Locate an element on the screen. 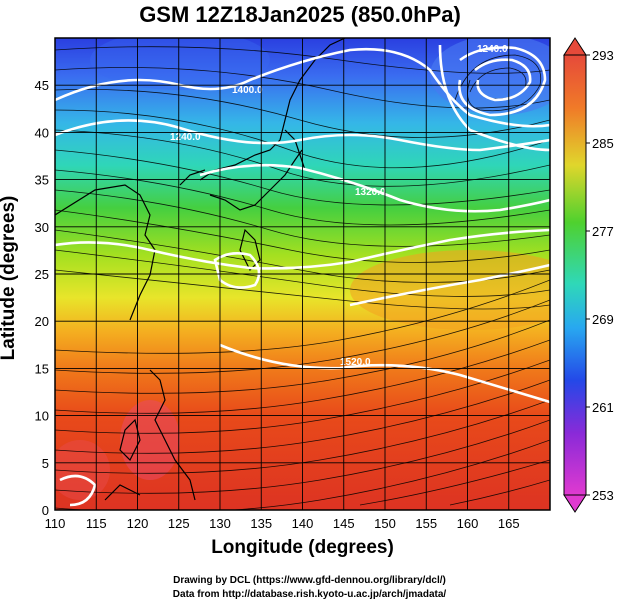 The image size is (619, 605). x-axis-ticks: 110 115 120 125 130 135 140 145 150 155 160 165 is located at coordinates (282, 523).